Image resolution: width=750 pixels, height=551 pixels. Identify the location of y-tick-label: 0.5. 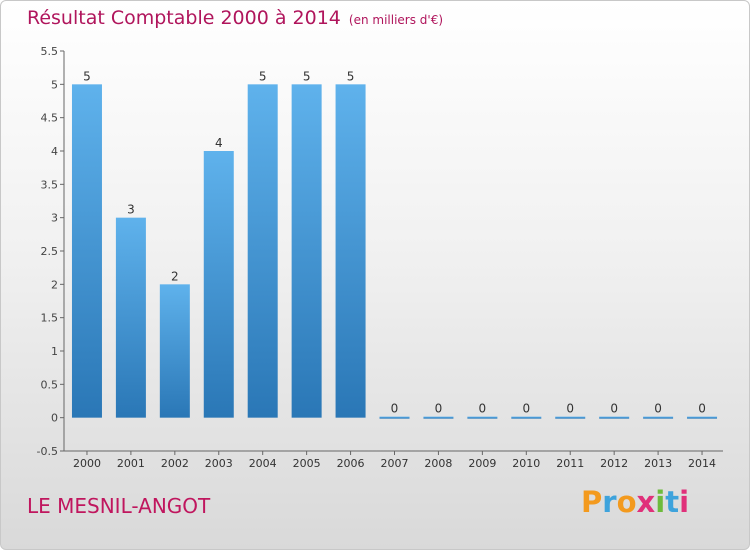
(50, 384).